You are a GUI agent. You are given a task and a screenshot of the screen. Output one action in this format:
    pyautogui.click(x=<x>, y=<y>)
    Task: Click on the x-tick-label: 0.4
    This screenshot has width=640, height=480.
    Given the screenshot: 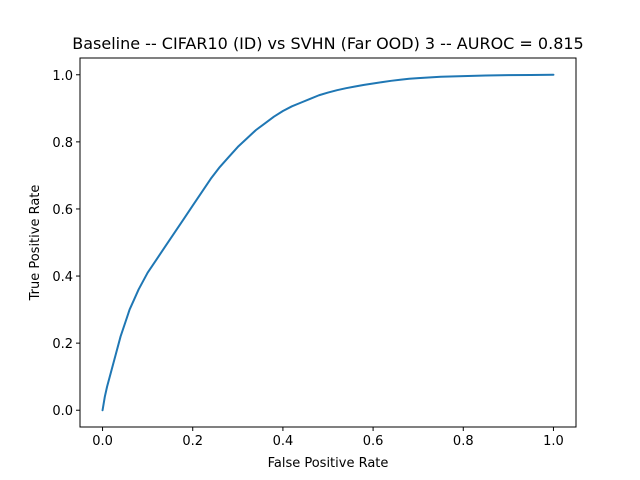 What is the action you would take?
    pyautogui.click(x=283, y=441)
    